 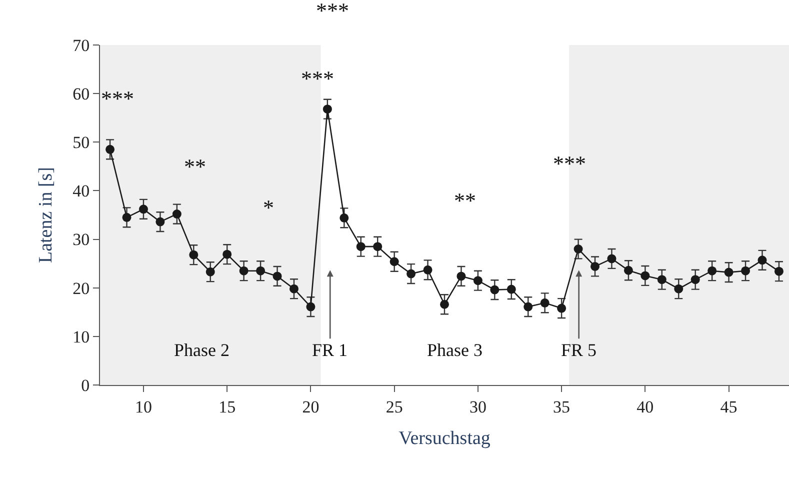 What do you see at coordinates (81, 191) in the screenshot?
I see `y-tick-label: 40` at bounding box center [81, 191].